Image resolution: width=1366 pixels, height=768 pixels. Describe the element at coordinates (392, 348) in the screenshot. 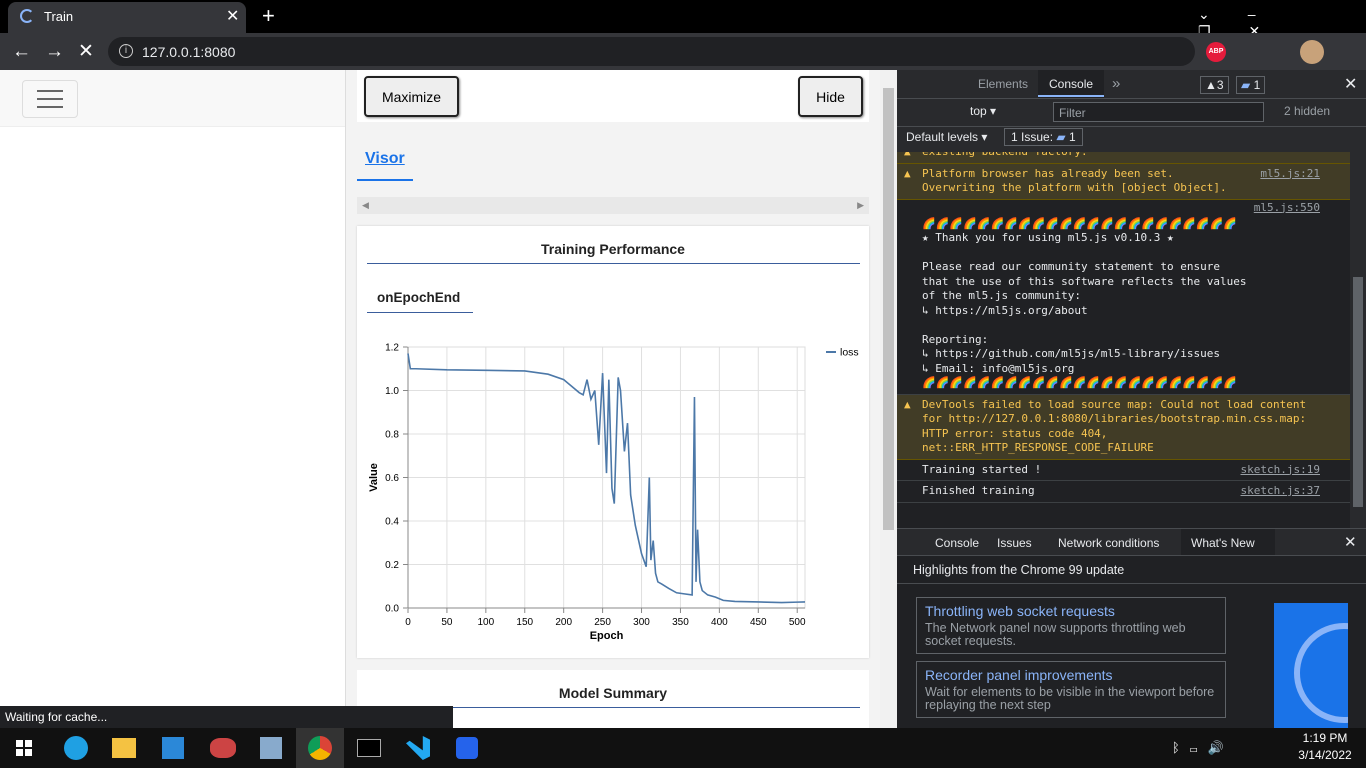

I see `y-tick-label: 1.2` at that location.